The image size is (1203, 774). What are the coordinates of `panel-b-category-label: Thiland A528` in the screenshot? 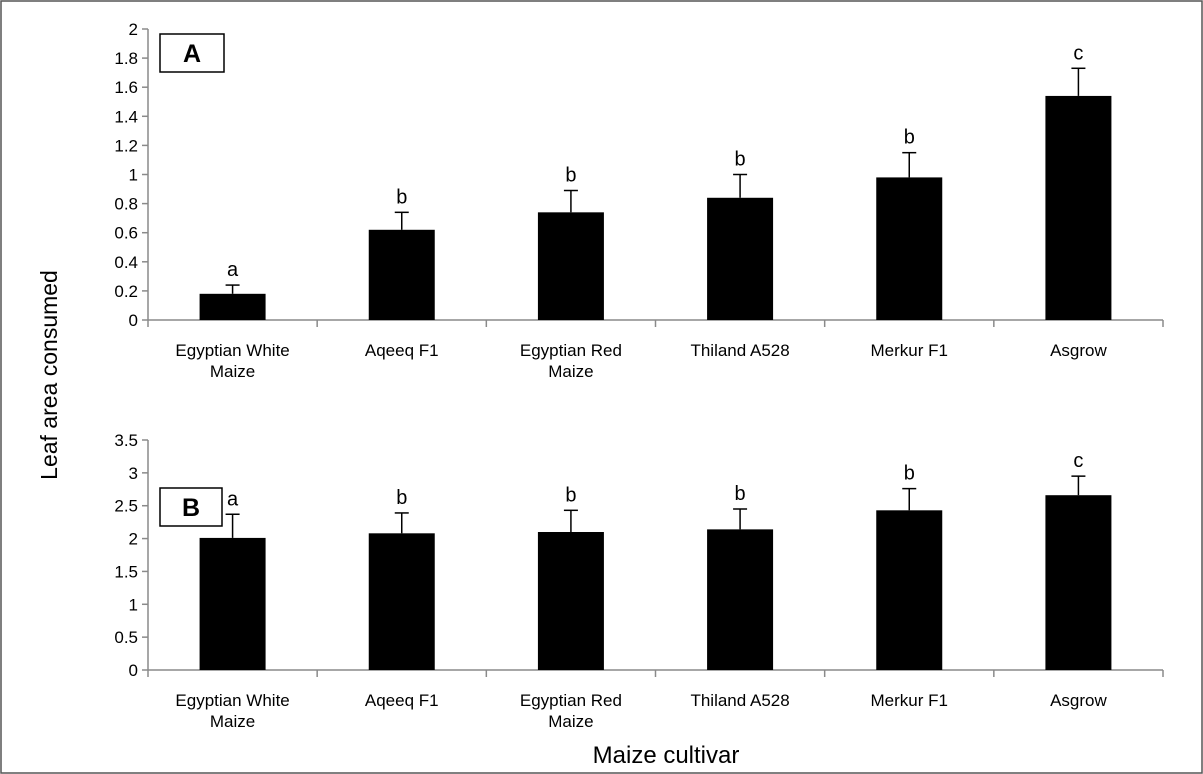 It's located at (739, 700).